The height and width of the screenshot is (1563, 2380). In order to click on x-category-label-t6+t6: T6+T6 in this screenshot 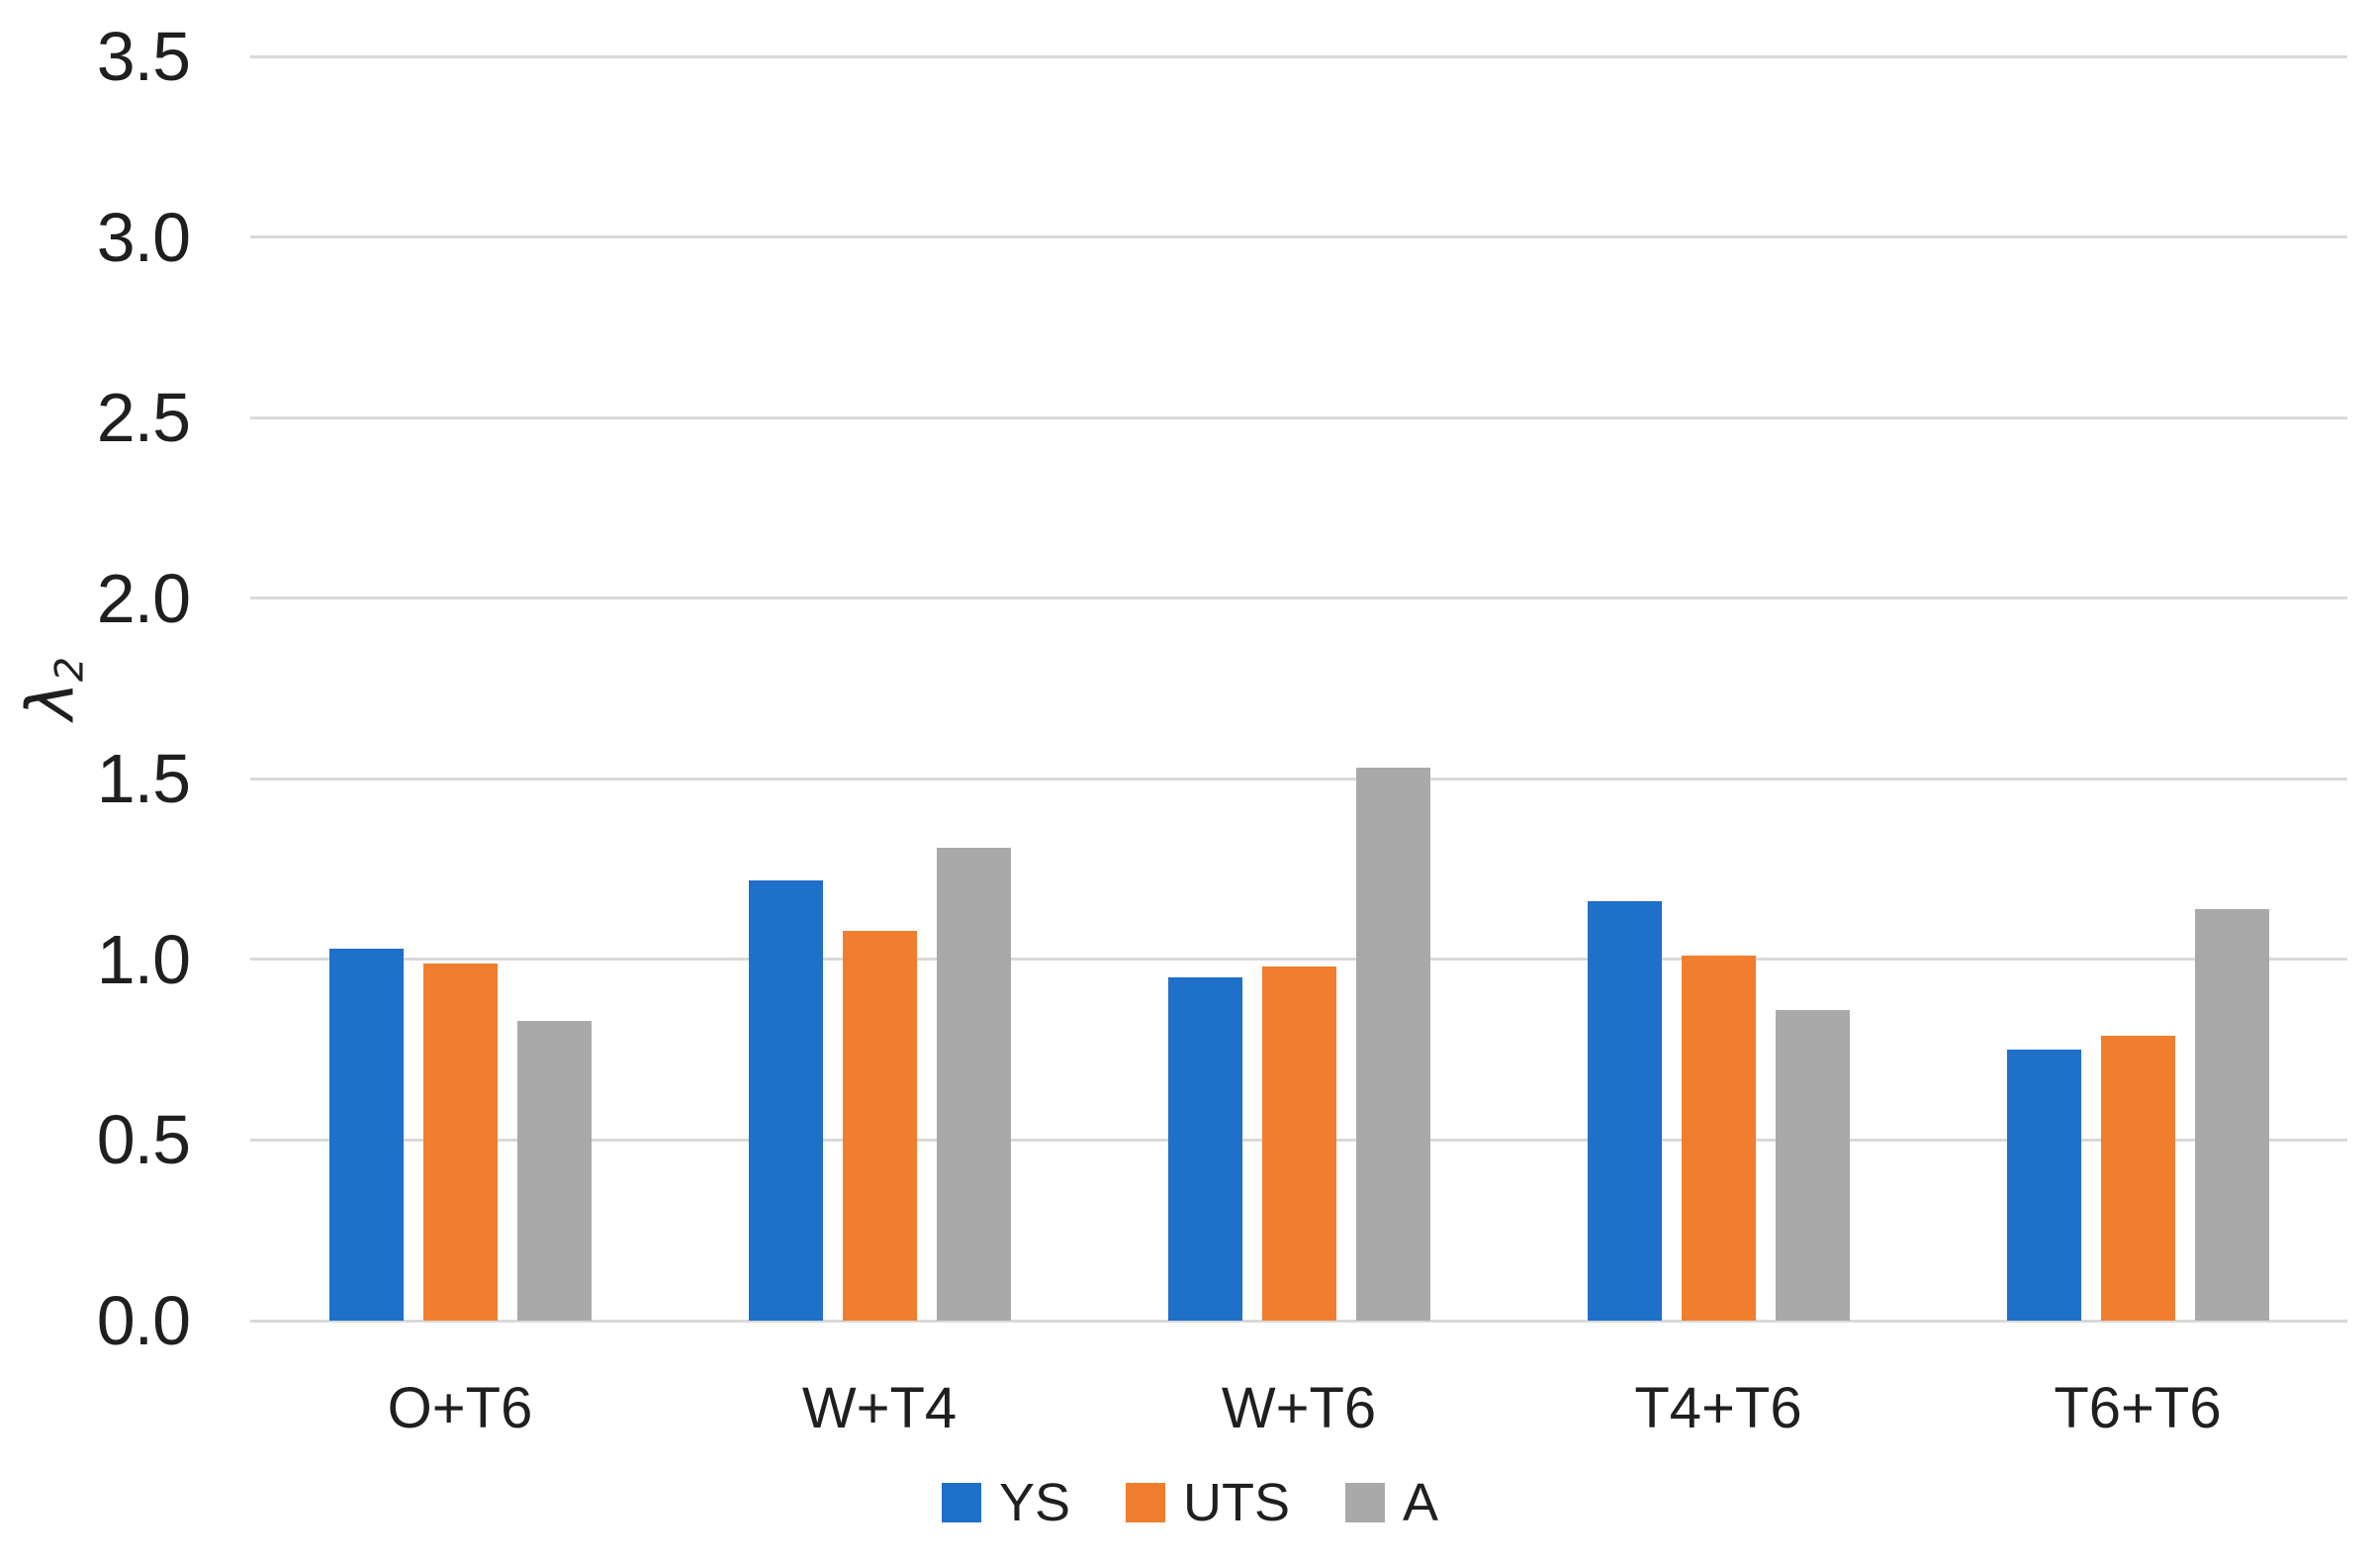, I will do `click(2138, 1408)`.